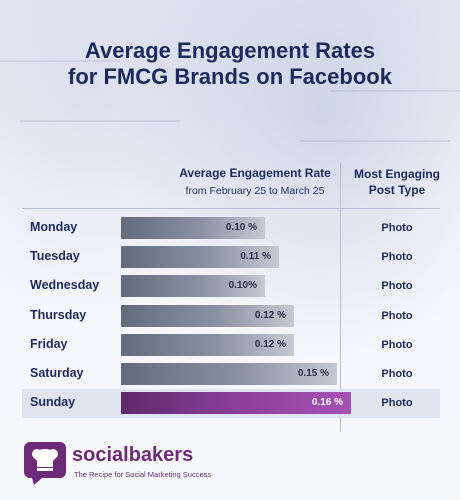 The height and width of the screenshot is (500, 460). I want to click on chef-hat-logo-icon, so click(45, 463).